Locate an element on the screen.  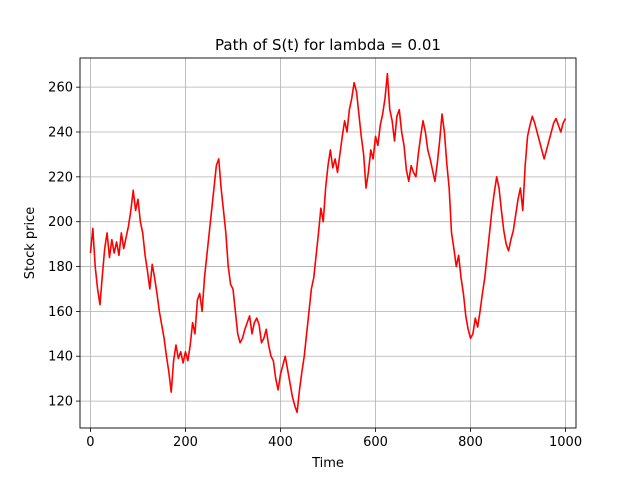
y-tick-label: 200 is located at coordinates (60, 222).